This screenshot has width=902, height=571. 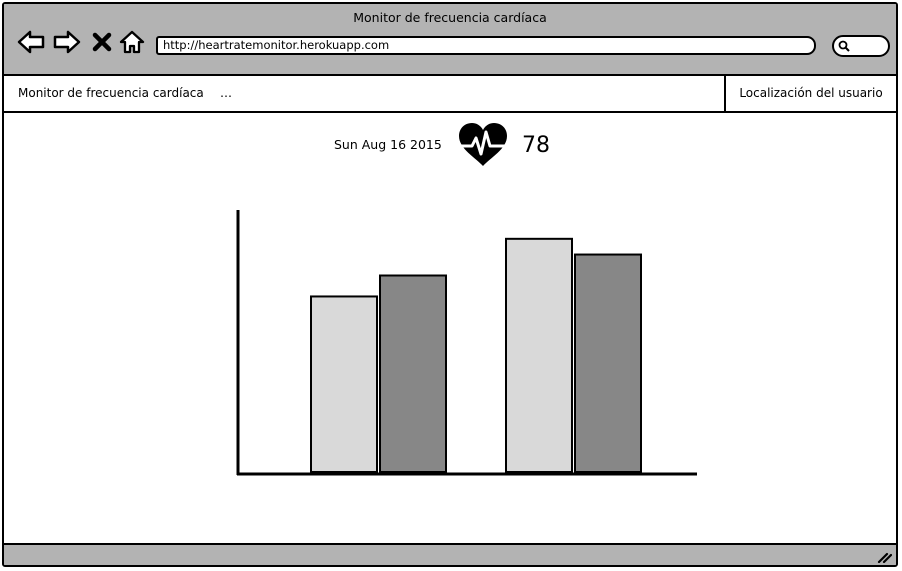 I want to click on home-icon, so click(x=132, y=42).